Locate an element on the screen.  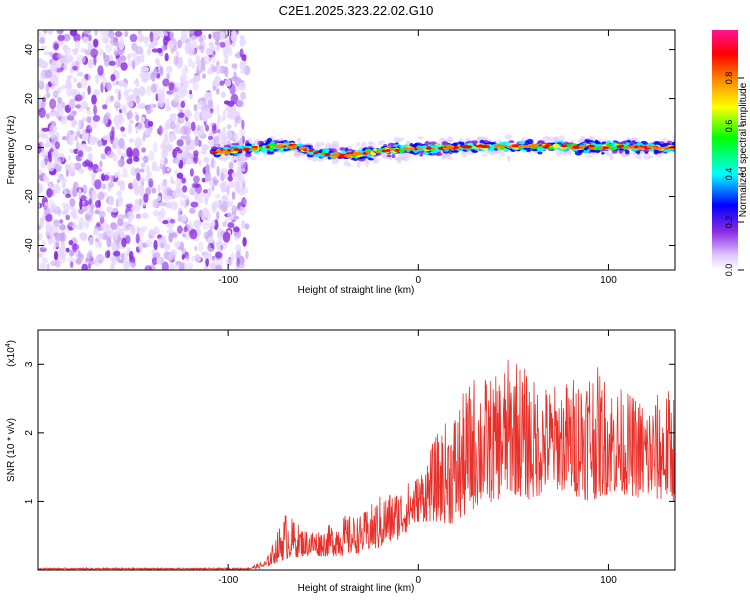
svg-text: (x104) is located at coordinates (11, 353).